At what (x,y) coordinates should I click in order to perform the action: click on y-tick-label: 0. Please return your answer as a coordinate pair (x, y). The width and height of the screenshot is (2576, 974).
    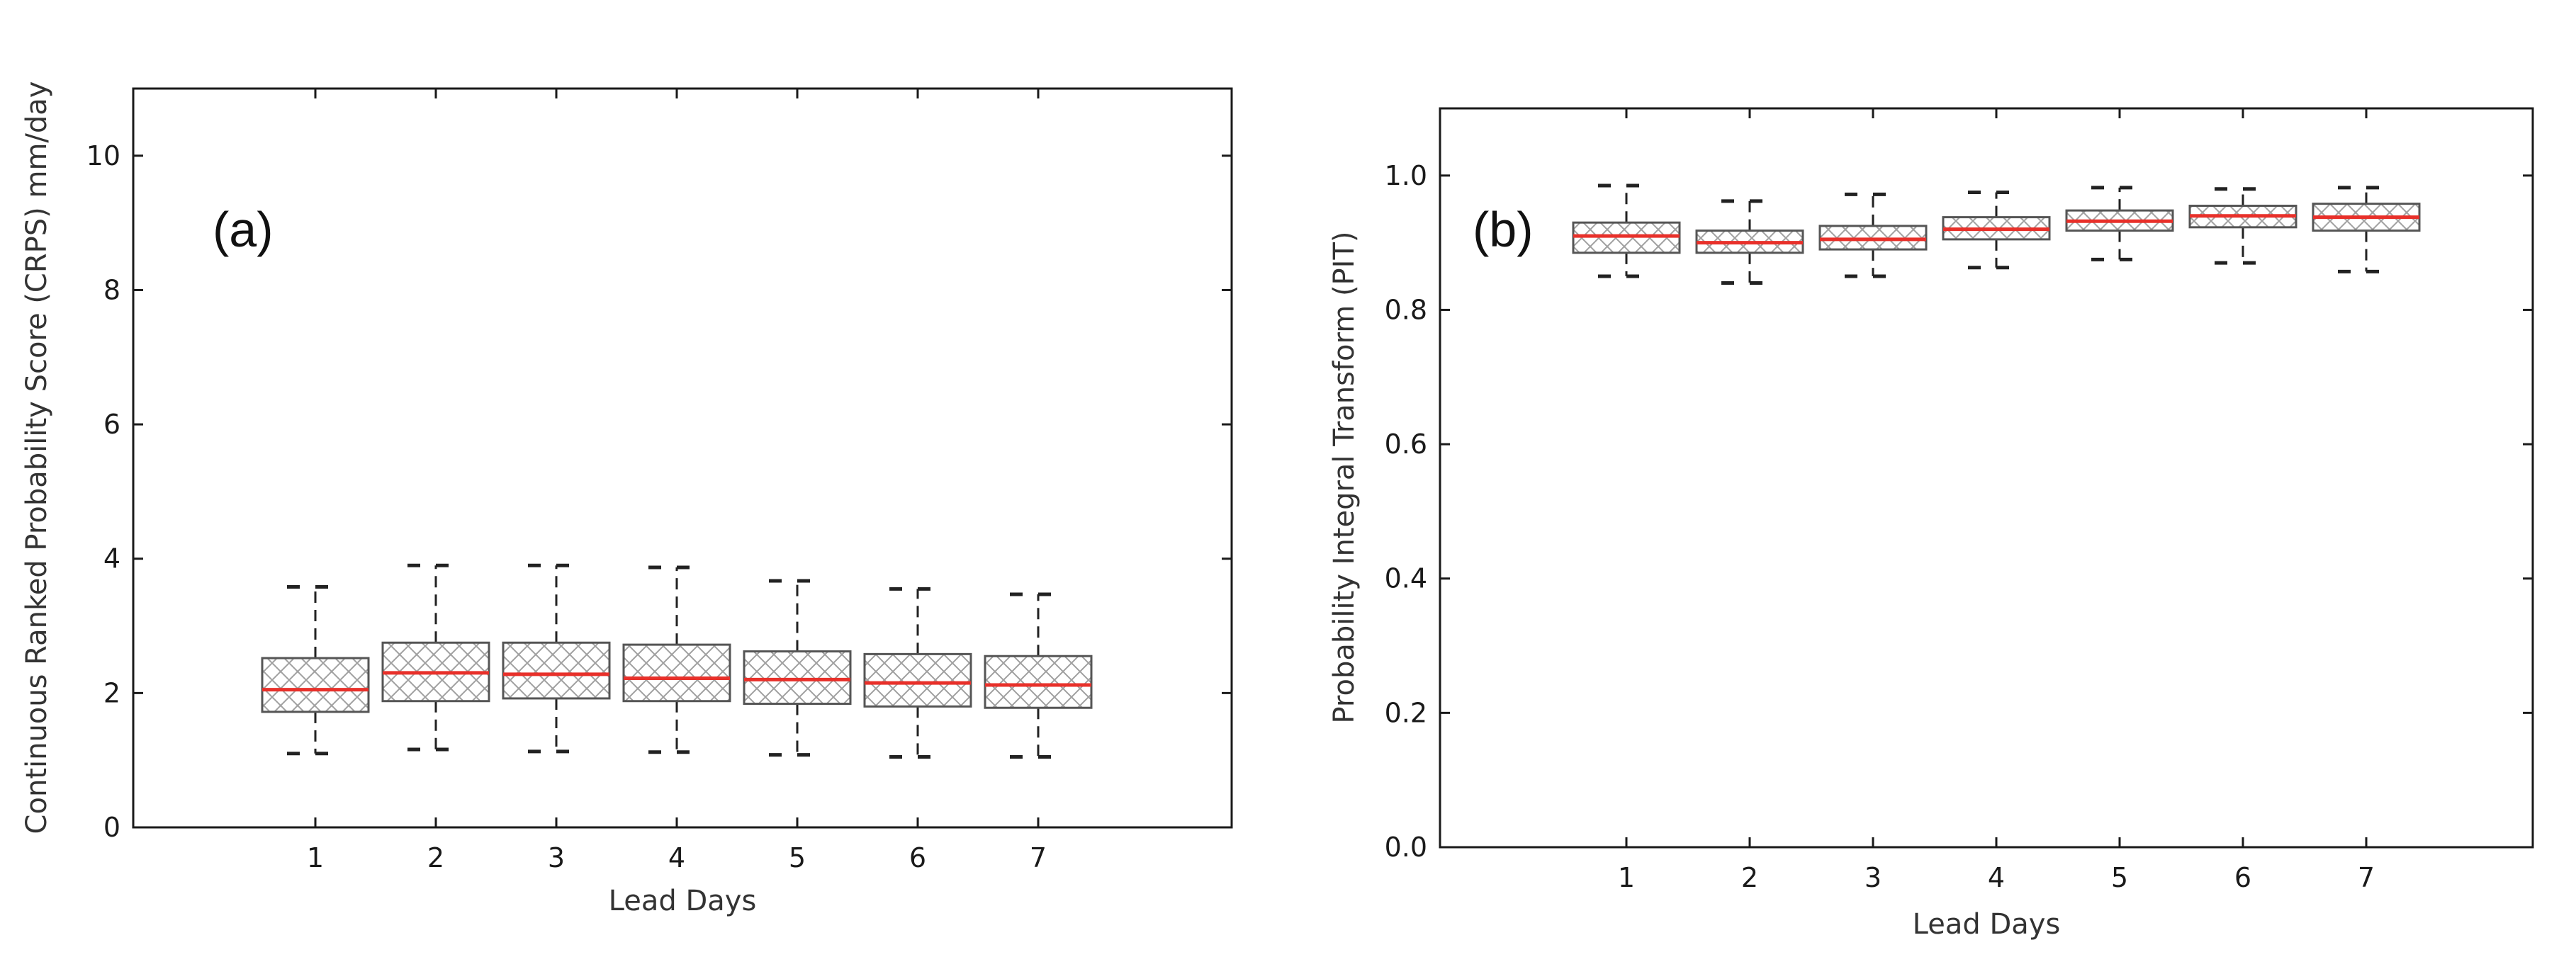
    Looking at the image, I should click on (111, 828).